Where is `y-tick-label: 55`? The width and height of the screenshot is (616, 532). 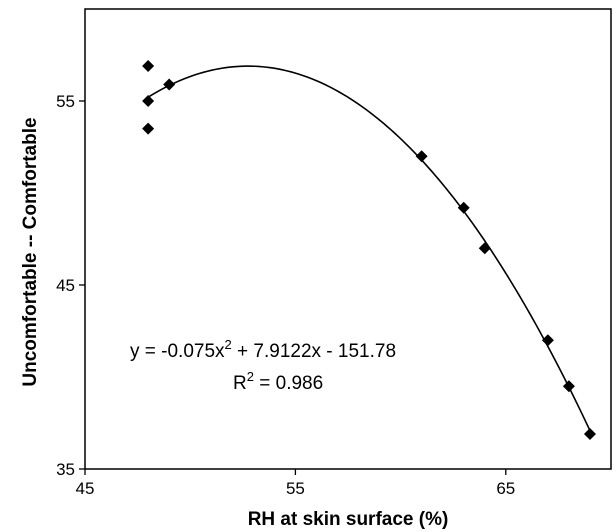 y-tick-label: 55 is located at coordinates (65, 101).